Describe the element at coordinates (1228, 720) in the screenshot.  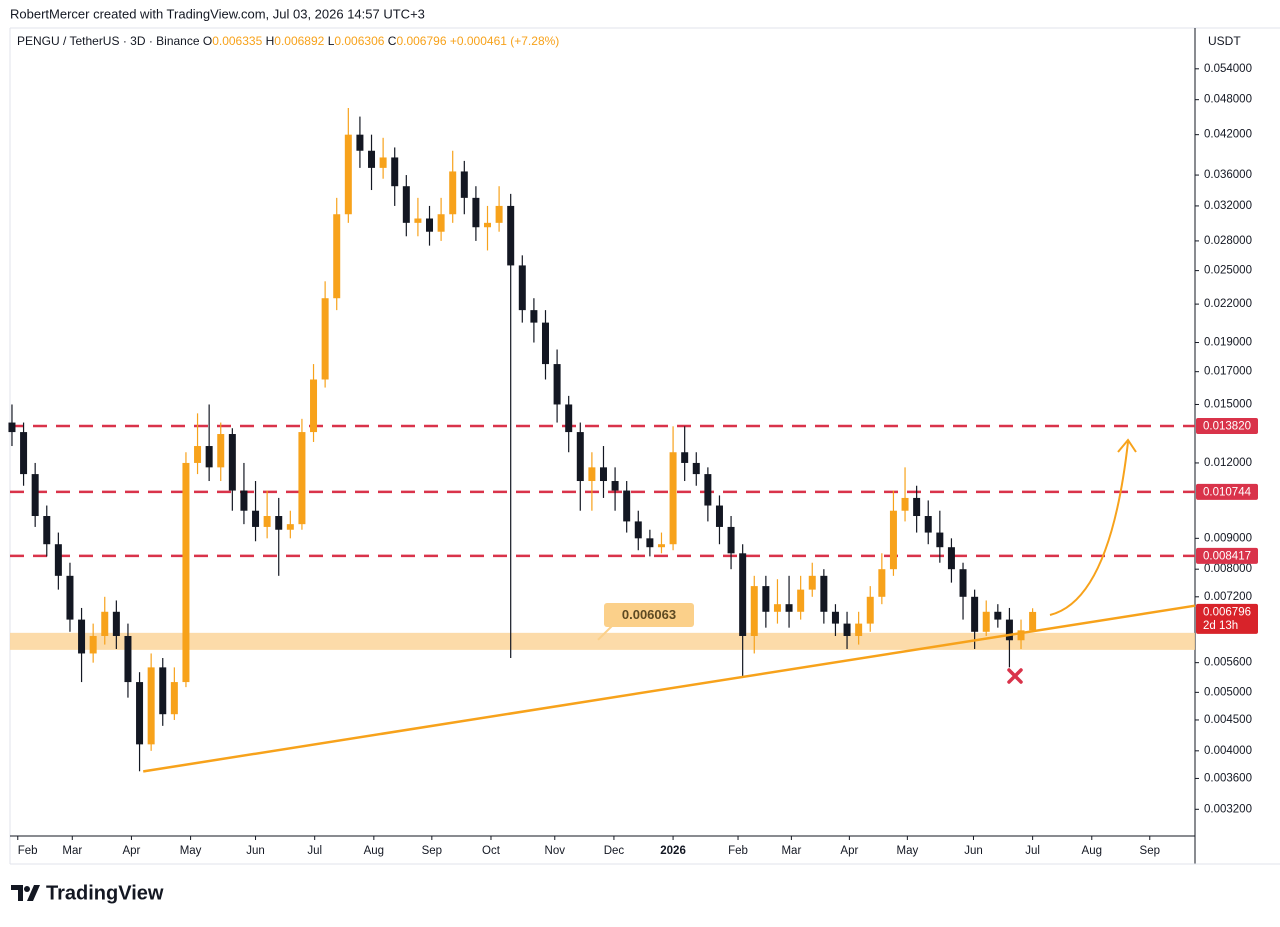
I see `y-tick-label: 0.004500` at that location.